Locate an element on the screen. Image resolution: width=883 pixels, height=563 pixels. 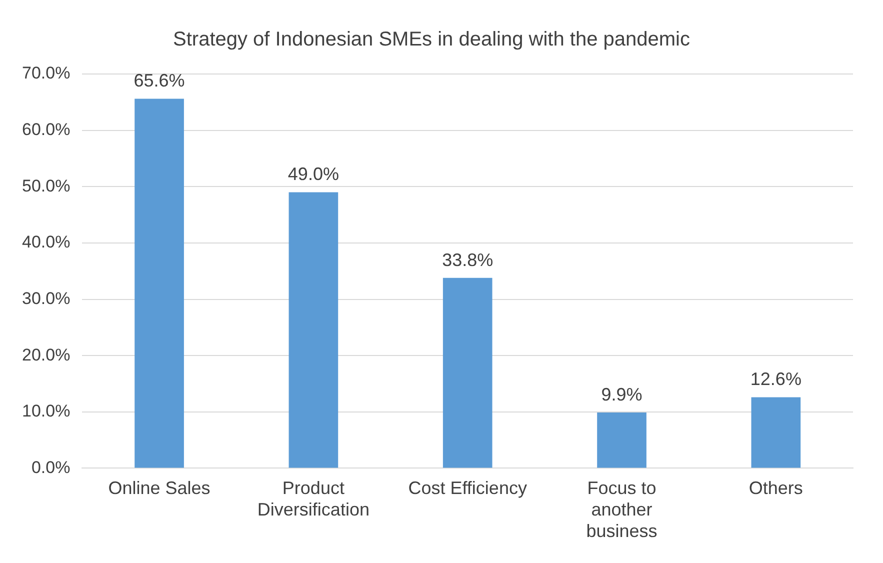
data-label: 12.6% is located at coordinates (776, 379).